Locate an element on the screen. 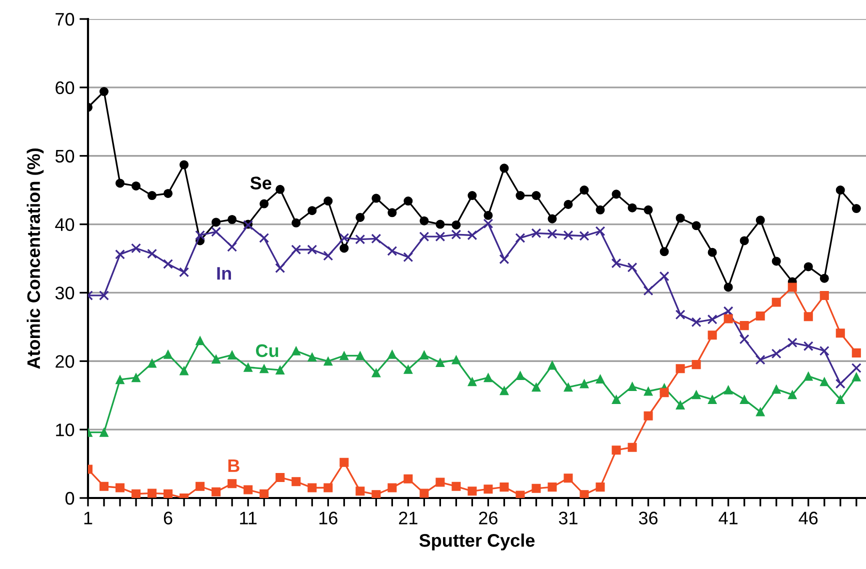  series-label: In is located at coordinates (224, 273).